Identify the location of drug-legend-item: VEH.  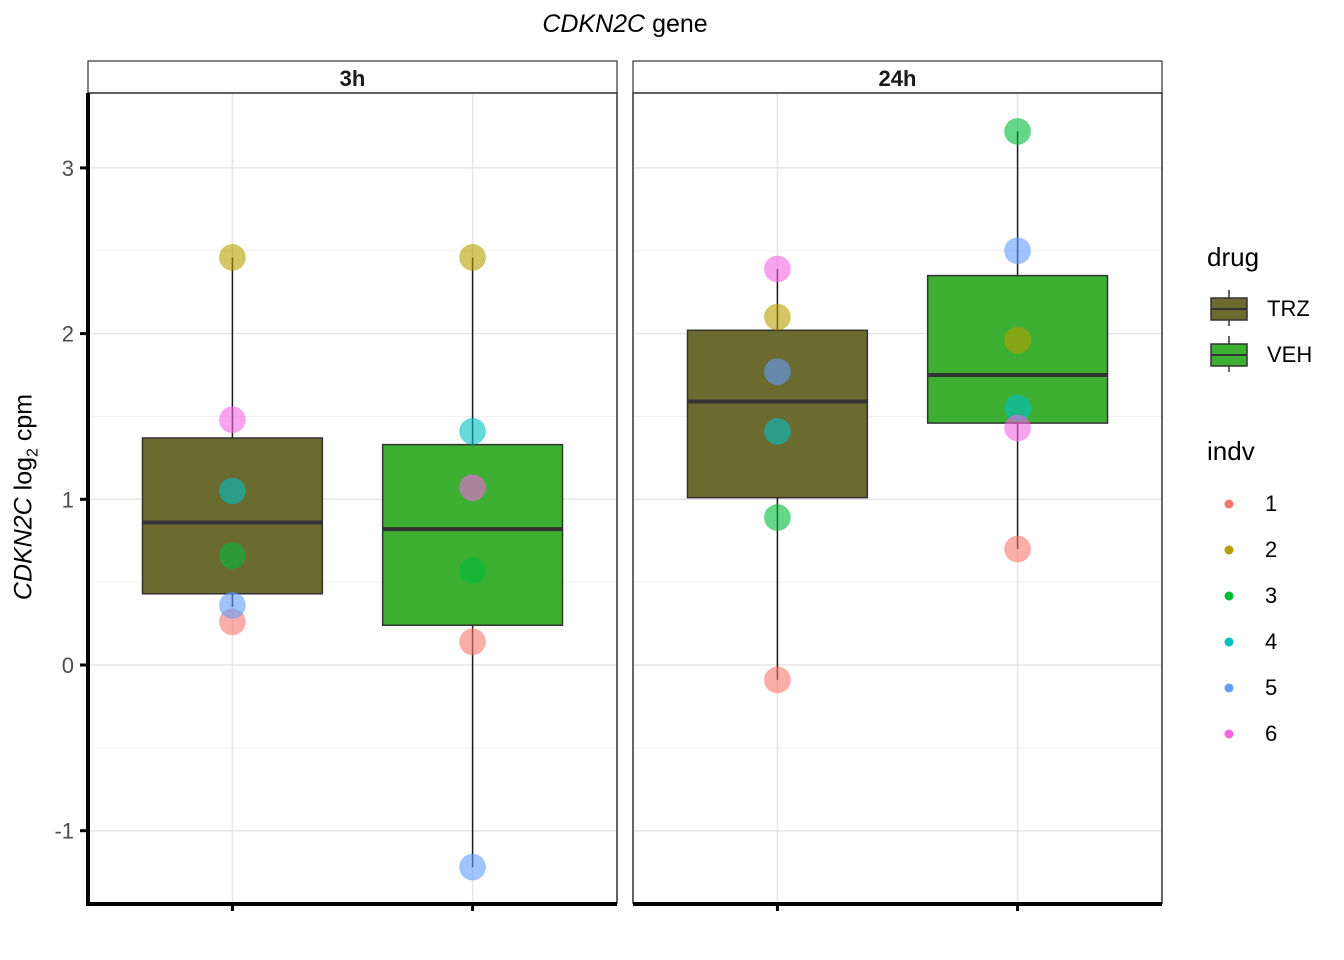
(1272, 354).